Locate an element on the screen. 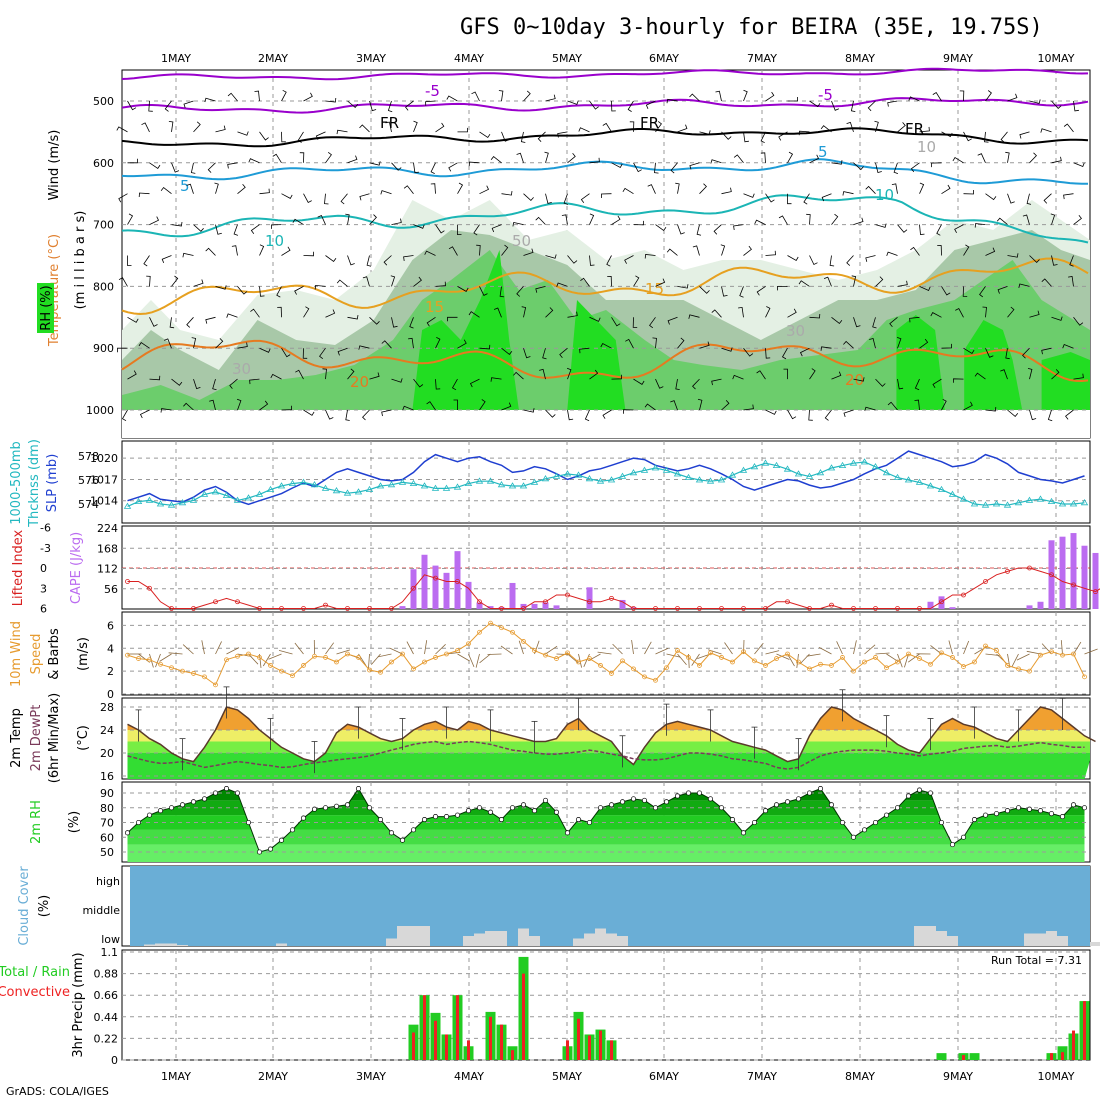 This screenshot has height=1100, width=1100. slp-thickness-panel: 578 576 574 1020 1017 1014 is located at coordinates (584, 480).